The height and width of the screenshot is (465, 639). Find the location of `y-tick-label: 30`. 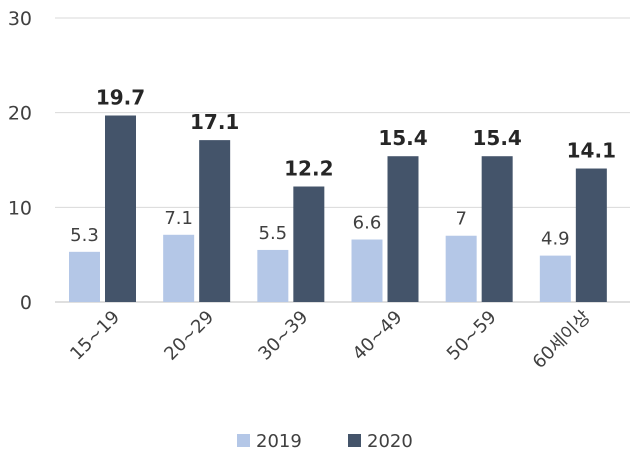

y-tick-label: 30 is located at coordinates (20, 19).